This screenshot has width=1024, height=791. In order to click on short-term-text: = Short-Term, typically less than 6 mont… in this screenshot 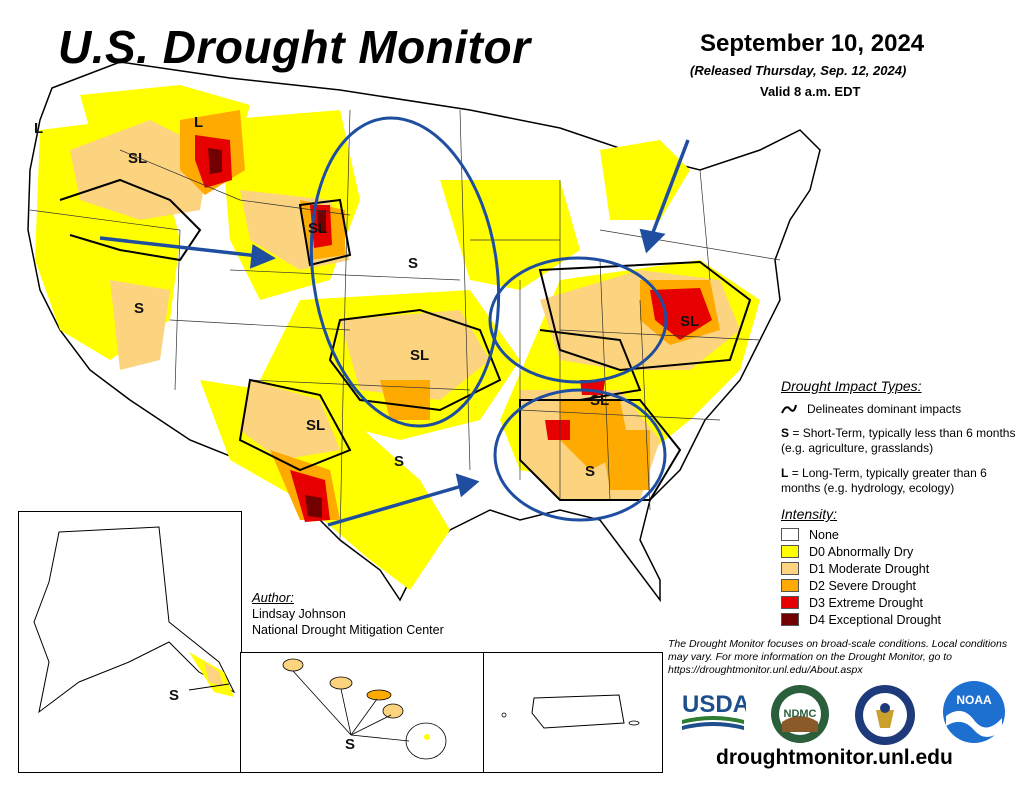, I will do `click(898, 440)`.